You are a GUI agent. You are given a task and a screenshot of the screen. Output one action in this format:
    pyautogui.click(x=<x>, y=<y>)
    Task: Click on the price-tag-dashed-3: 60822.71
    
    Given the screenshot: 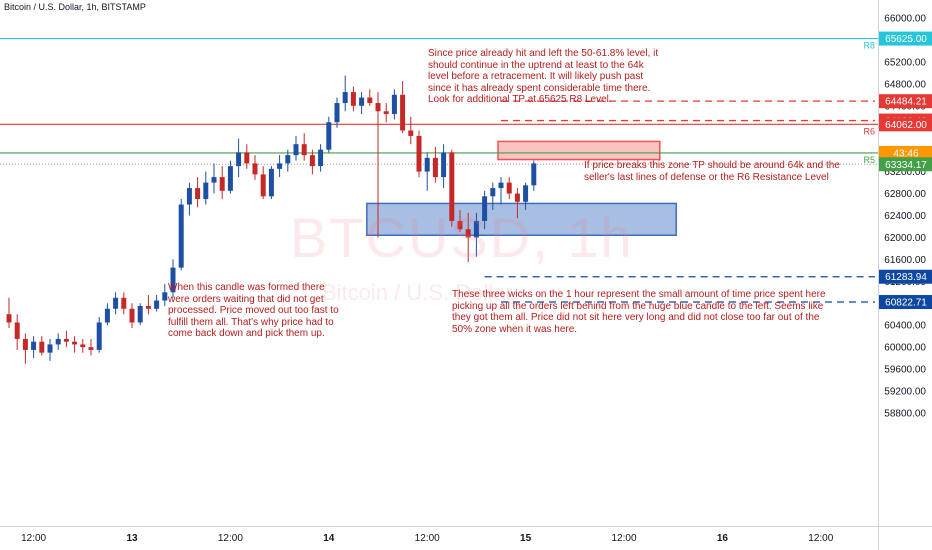 What is the action you would take?
    pyautogui.click(x=906, y=303)
    